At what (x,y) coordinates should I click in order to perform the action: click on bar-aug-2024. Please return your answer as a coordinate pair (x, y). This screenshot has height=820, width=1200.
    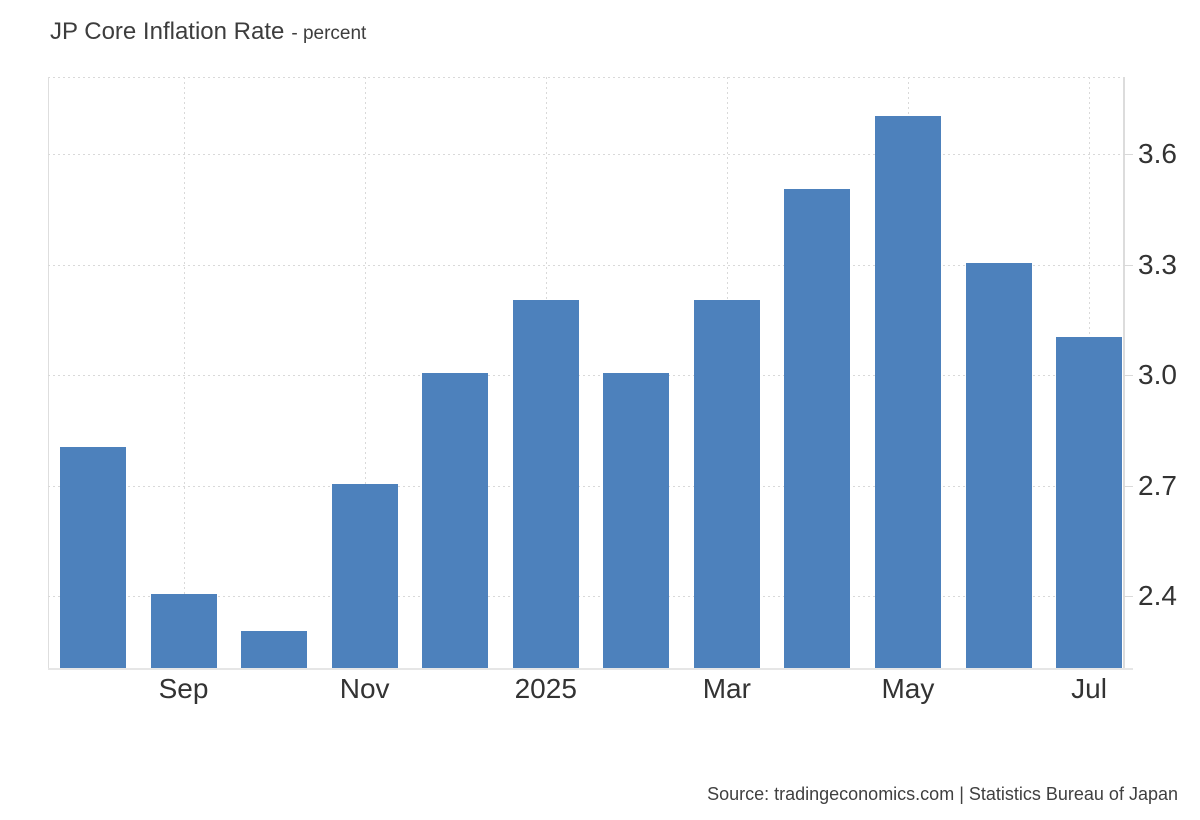
    Looking at the image, I should click on (93, 557).